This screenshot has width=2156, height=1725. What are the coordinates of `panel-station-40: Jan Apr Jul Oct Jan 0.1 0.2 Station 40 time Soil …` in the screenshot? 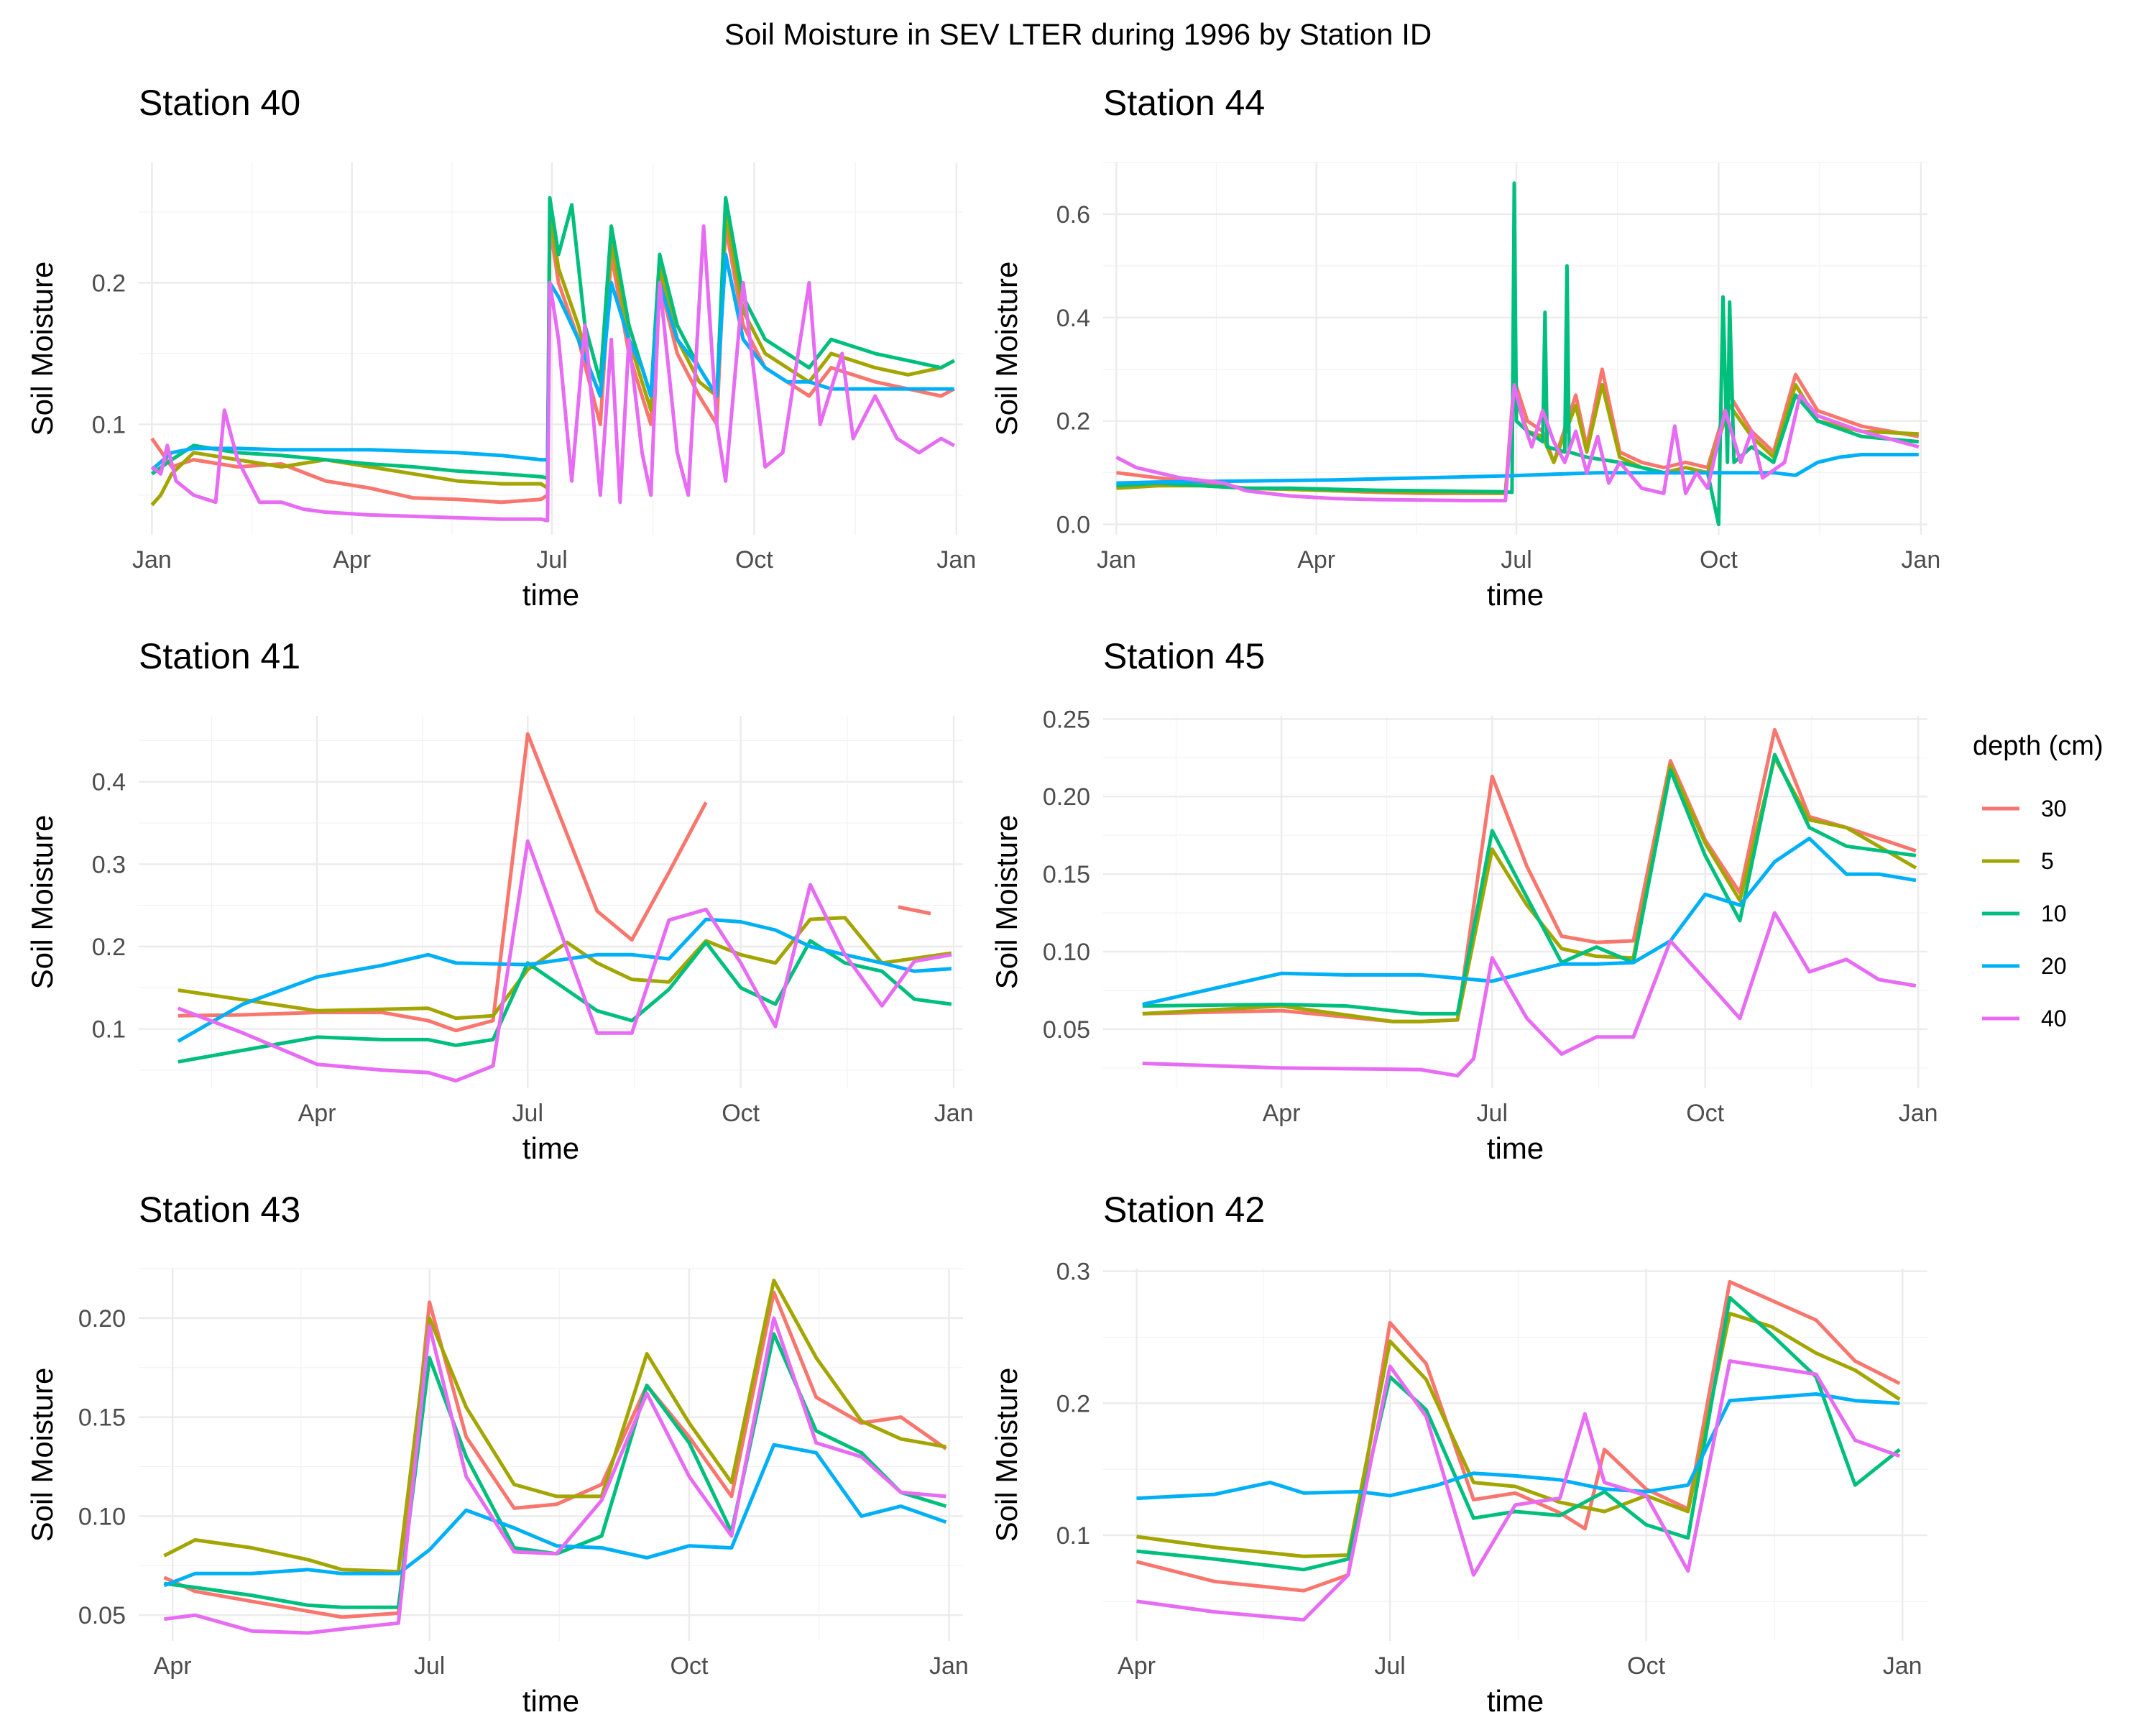 It's located at (500, 347).